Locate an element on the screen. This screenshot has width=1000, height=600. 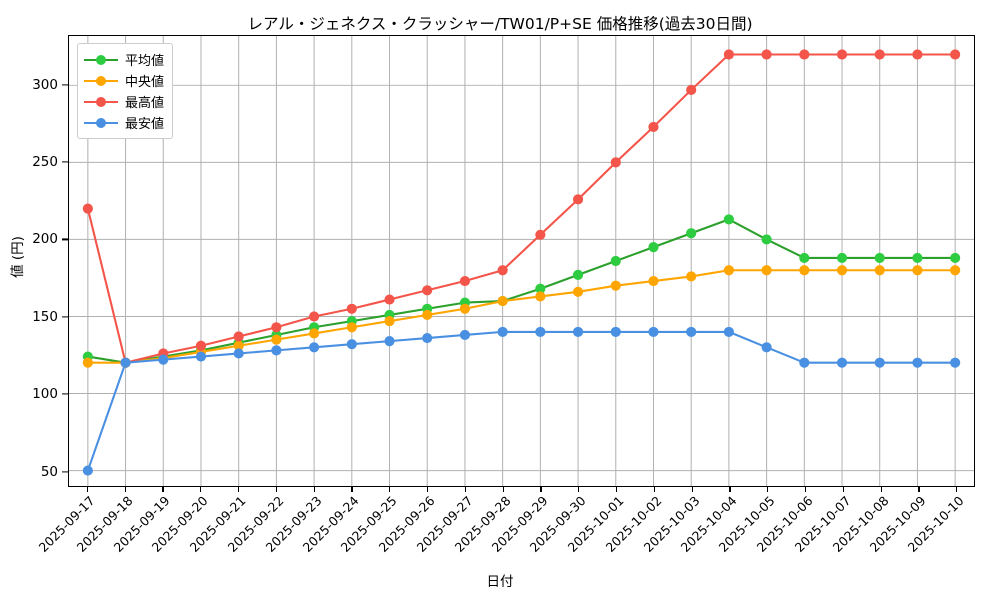
chart-legend: 平均値中央値最高値最安値 is located at coordinates (125, 91).